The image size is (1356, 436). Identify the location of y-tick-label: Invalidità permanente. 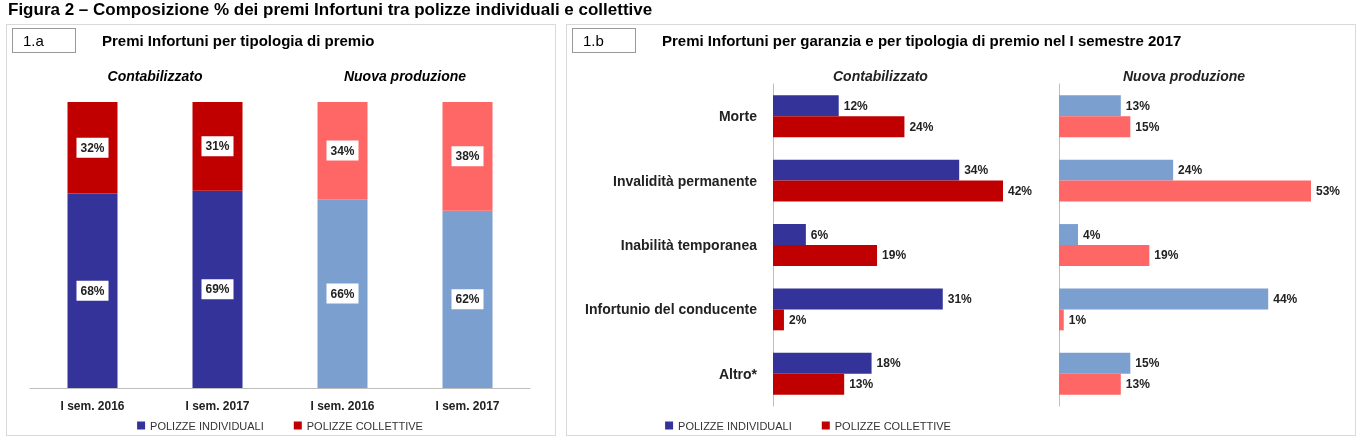
(685, 180).